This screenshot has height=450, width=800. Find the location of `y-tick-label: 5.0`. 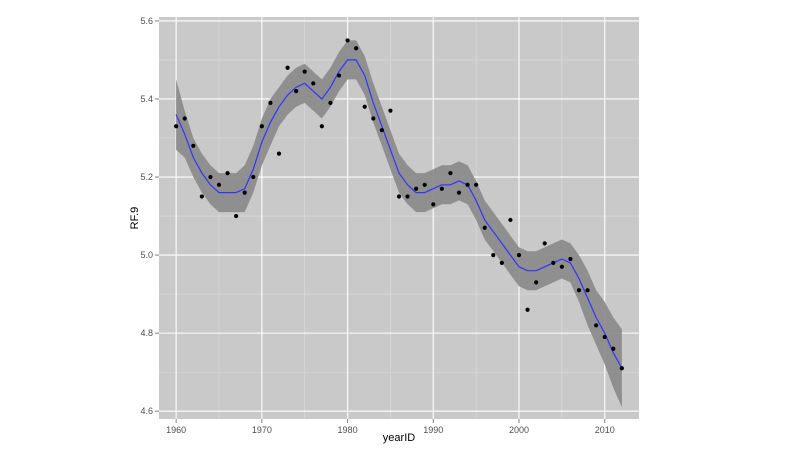

y-tick-label: 5.0 is located at coordinates (146, 255).